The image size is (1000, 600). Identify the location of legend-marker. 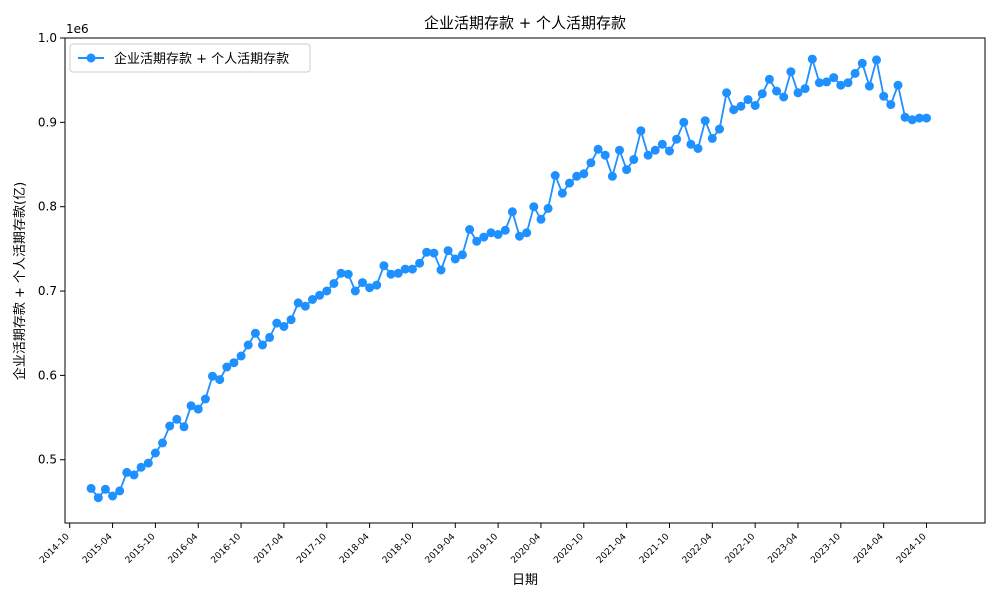
(91, 58).